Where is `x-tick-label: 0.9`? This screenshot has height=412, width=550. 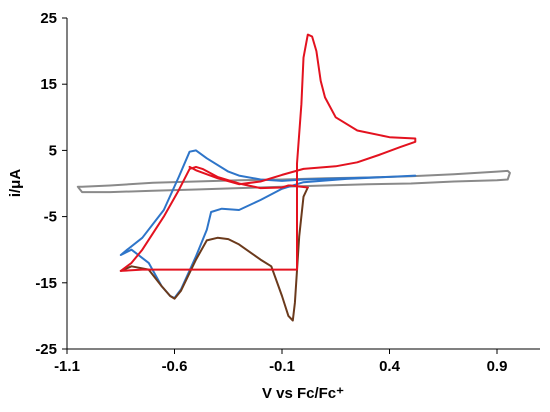 x-tick-label: 0.9 is located at coordinates (497, 366).